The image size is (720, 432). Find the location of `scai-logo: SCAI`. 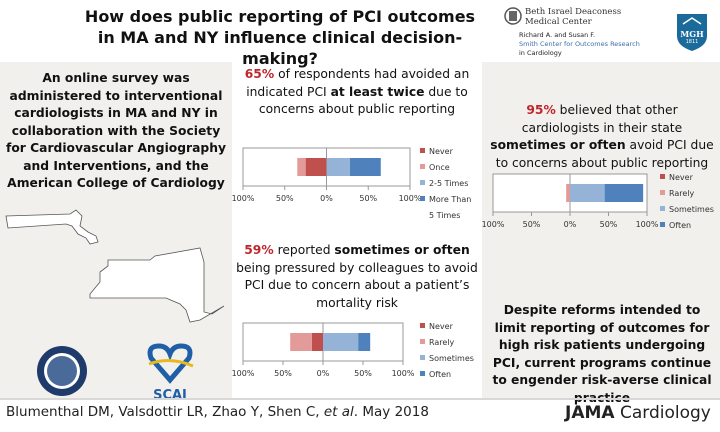

scai-logo: SCAI is located at coordinates (170, 372).